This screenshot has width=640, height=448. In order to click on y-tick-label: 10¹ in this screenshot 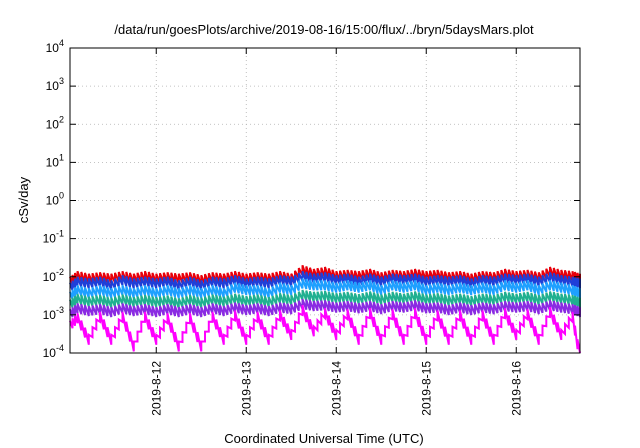, I will do `click(55, 160)`.